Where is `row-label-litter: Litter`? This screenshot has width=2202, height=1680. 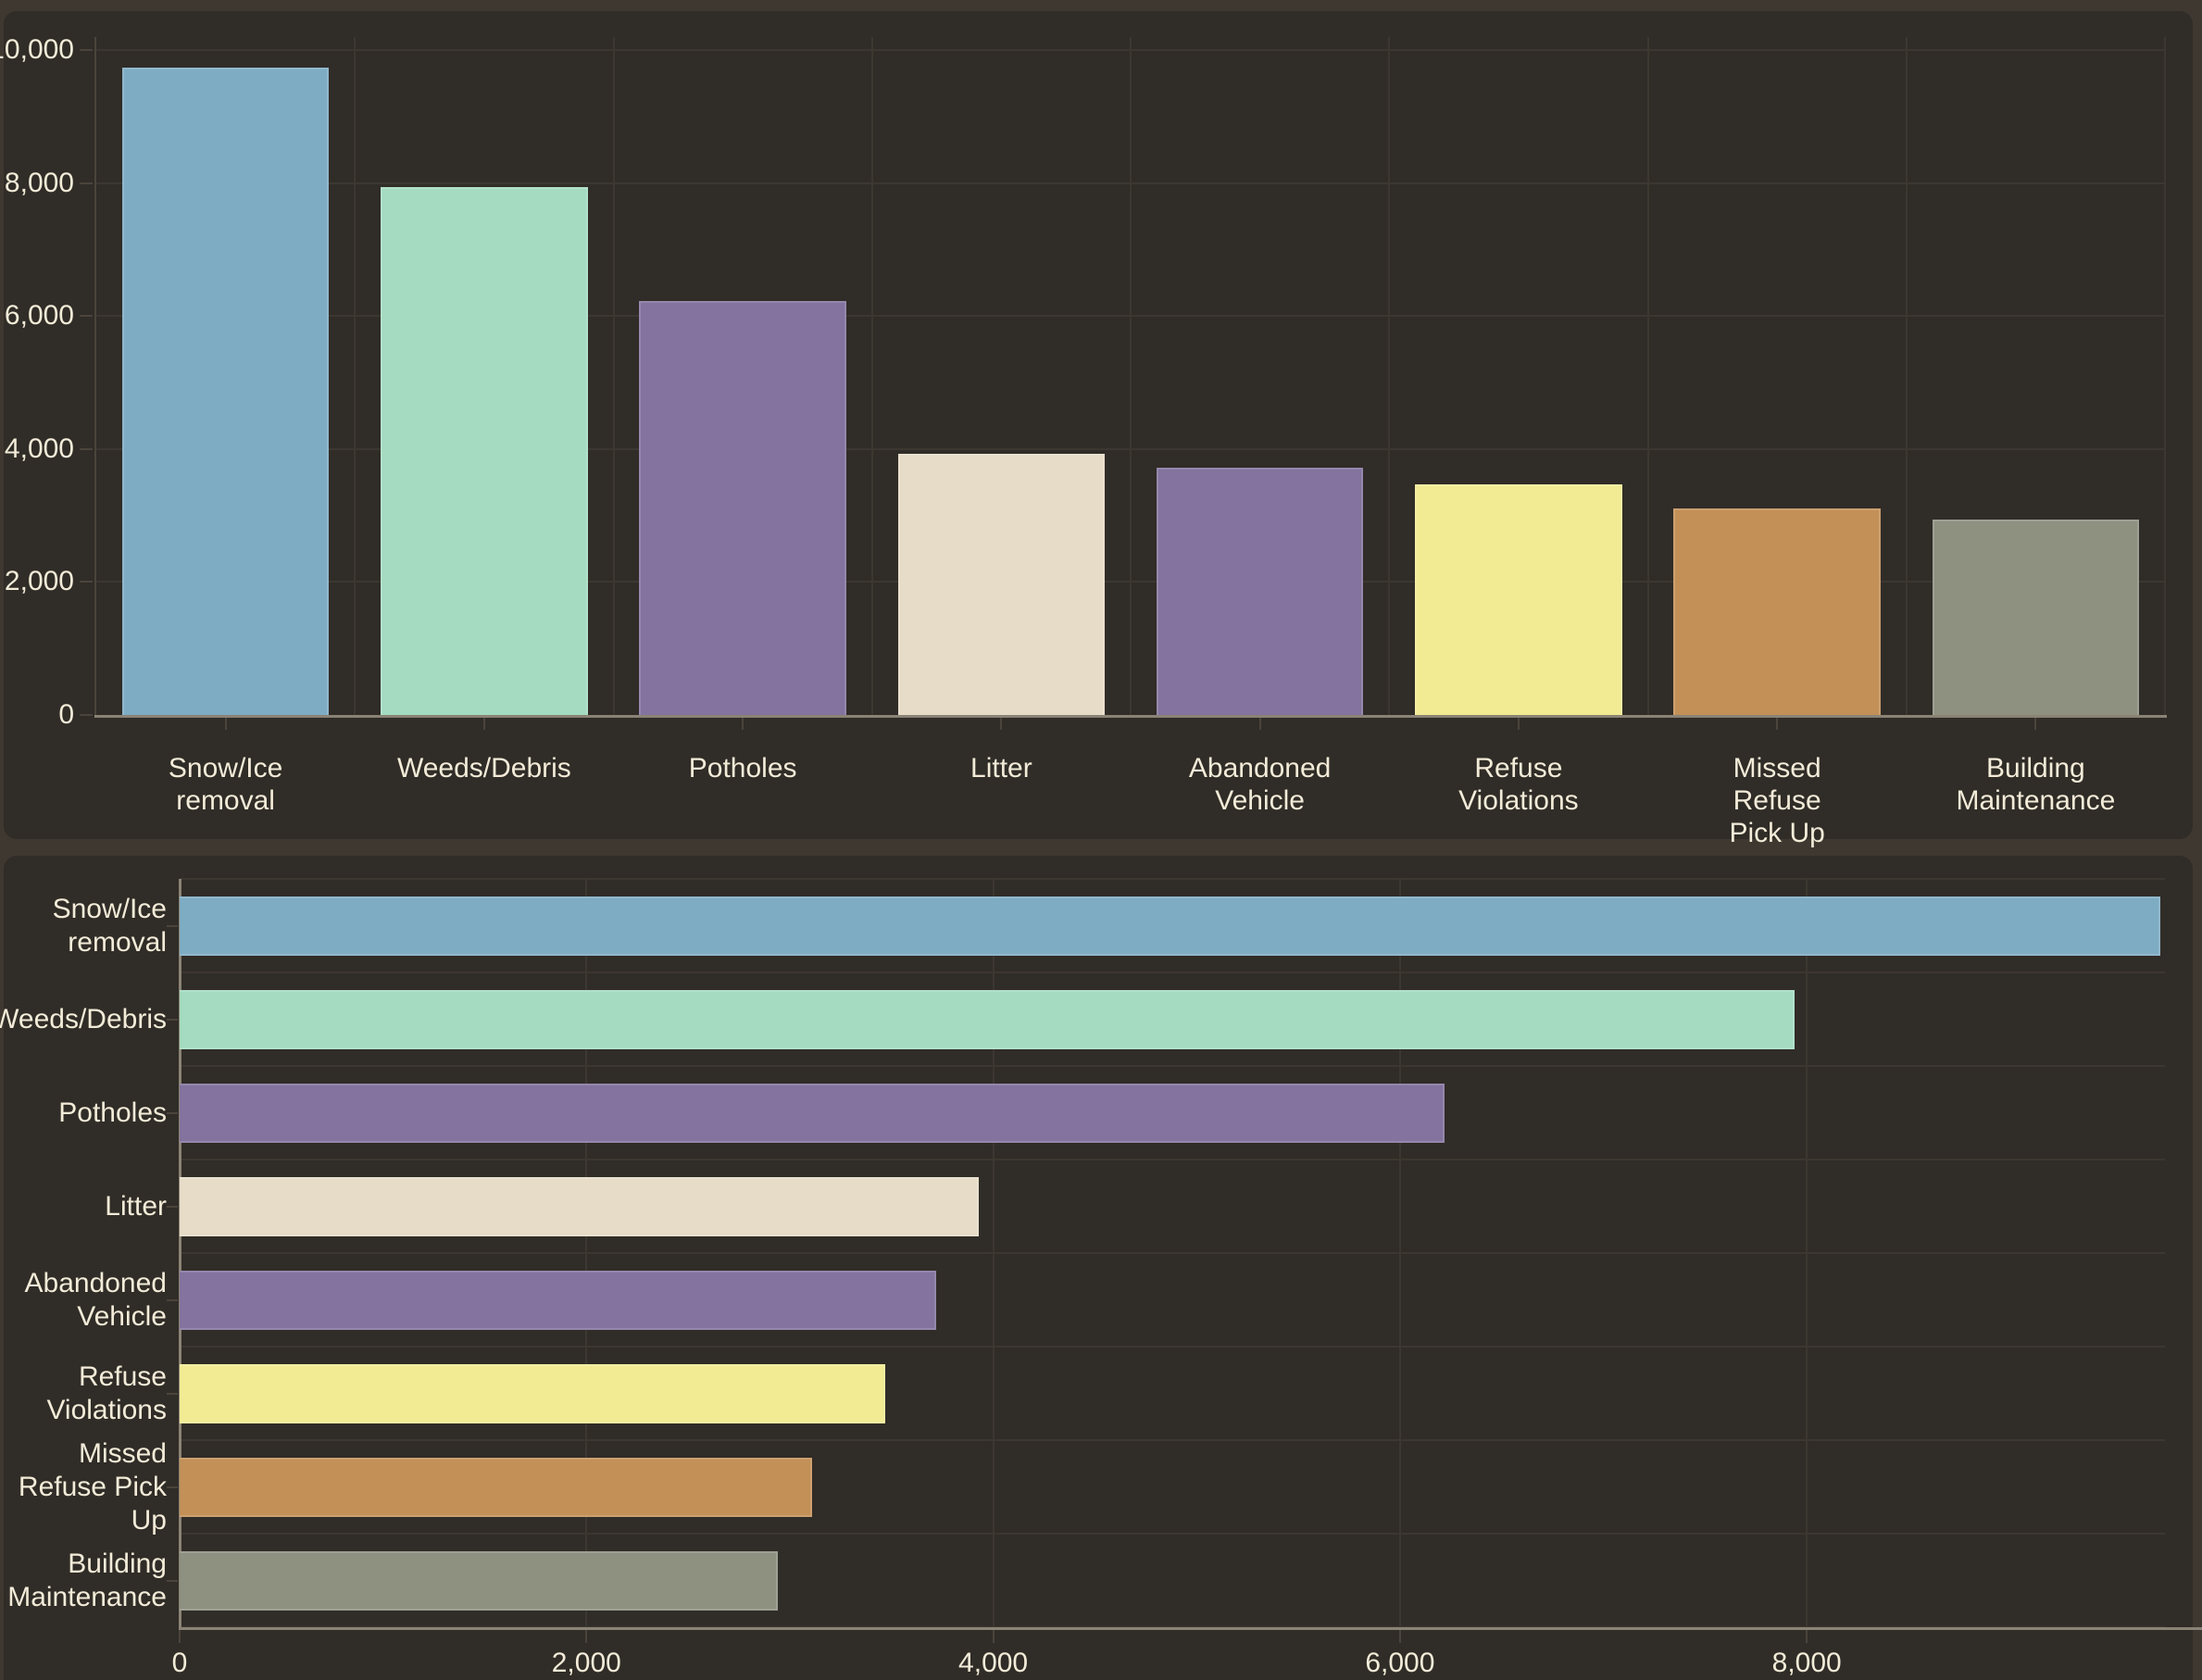 row-label-litter: Litter is located at coordinates (83, 1206).